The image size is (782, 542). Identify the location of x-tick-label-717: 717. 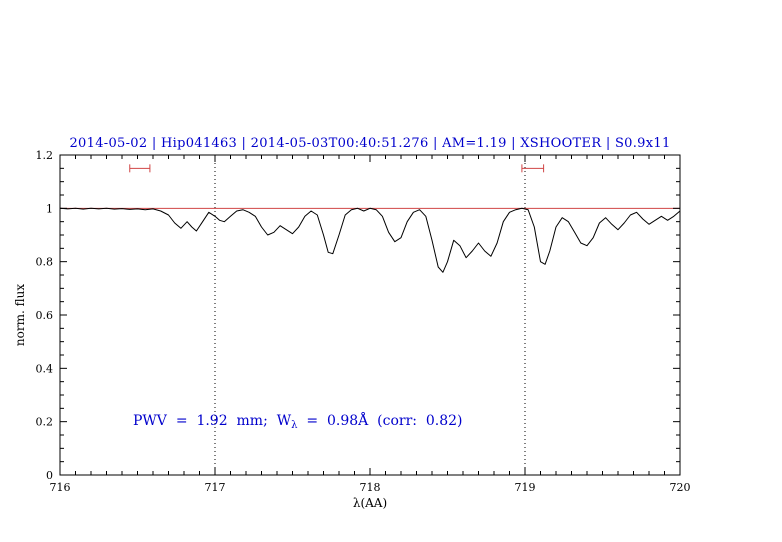
(215, 487).